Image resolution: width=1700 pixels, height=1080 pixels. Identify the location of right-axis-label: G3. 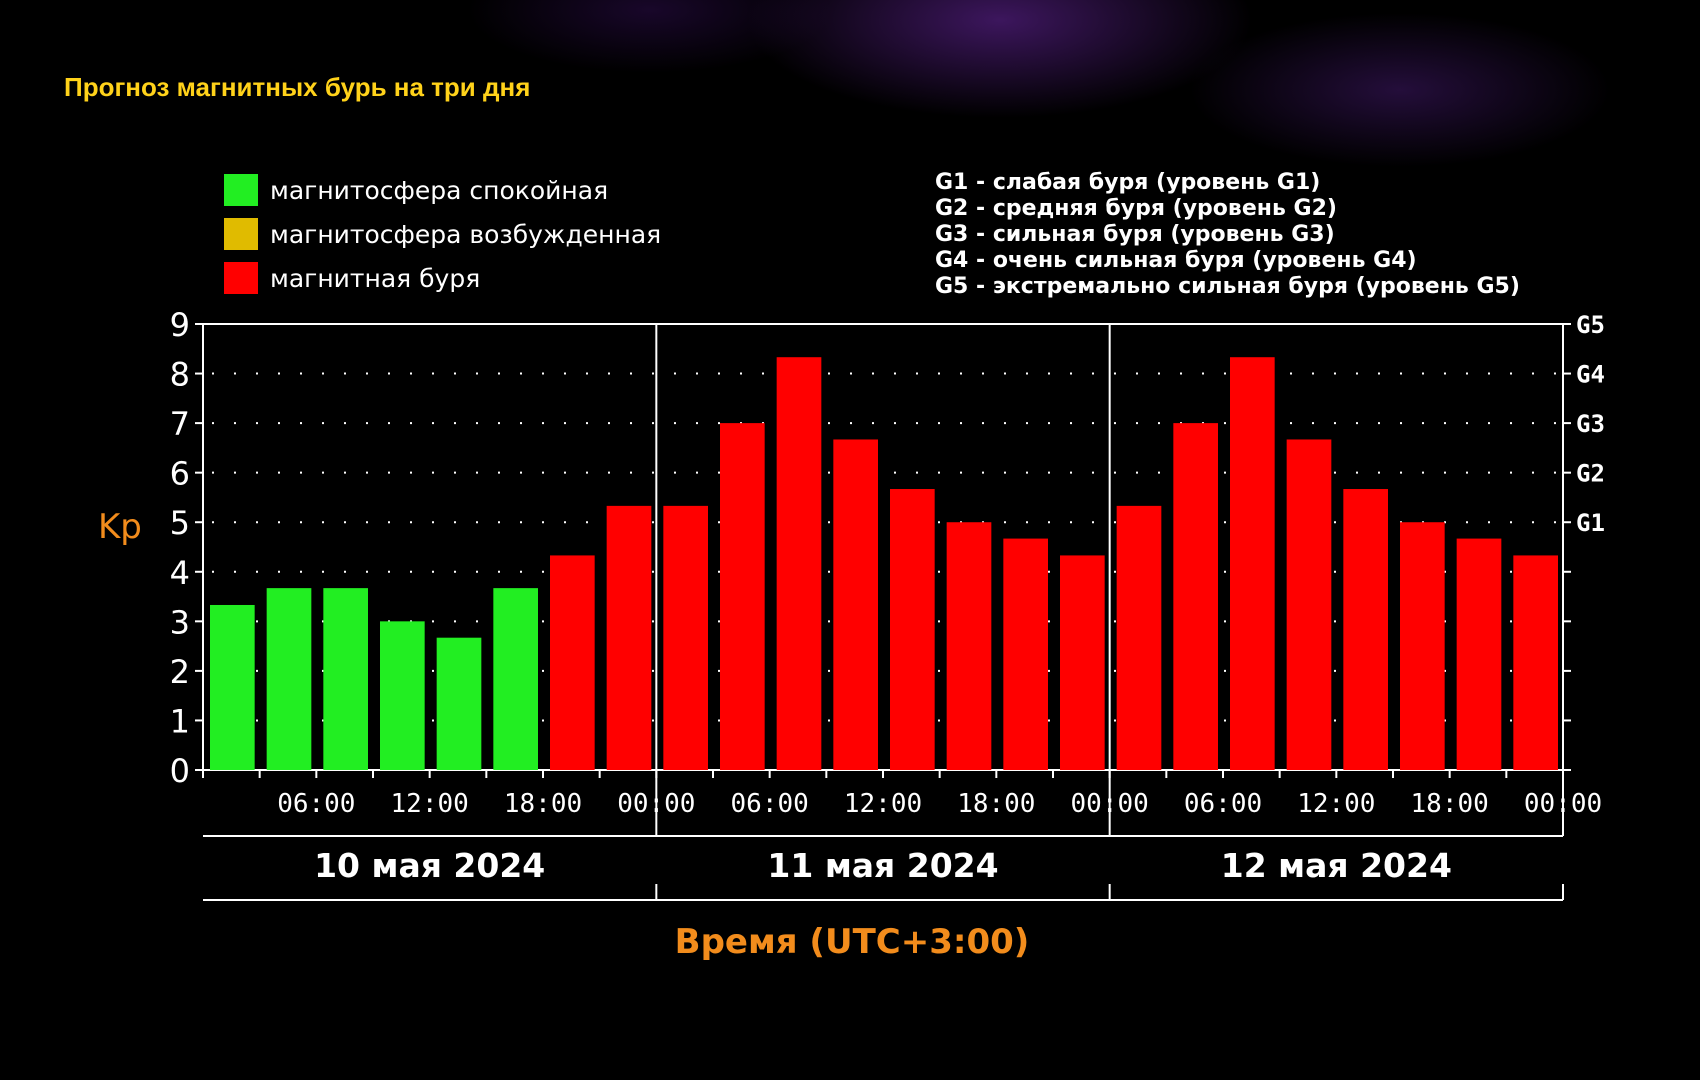
(1590, 424).